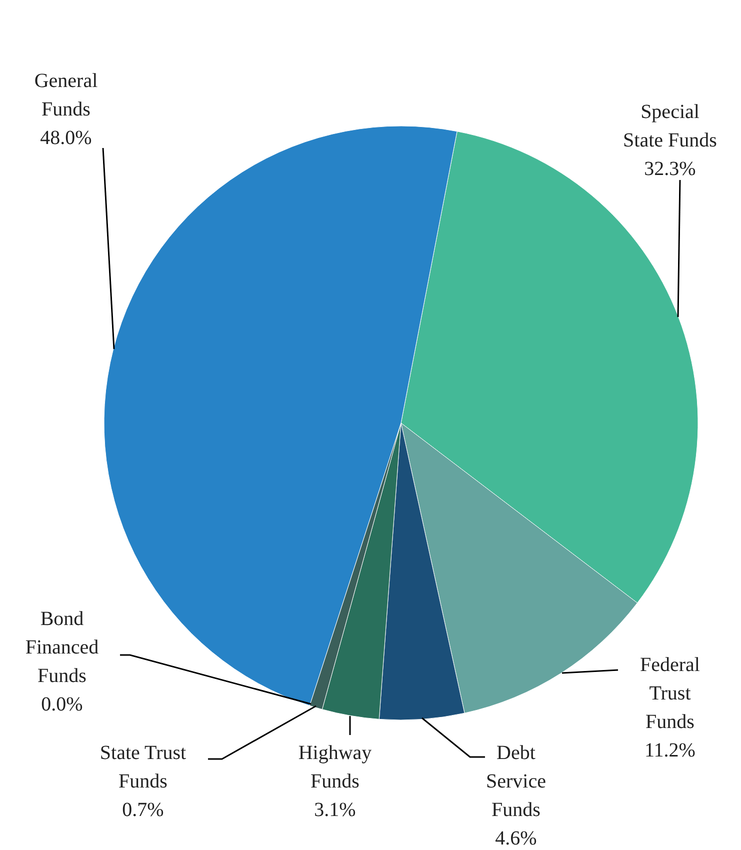 This screenshot has width=741, height=850. What do you see at coordinates (670, 169) in the screenshot?
I see `data-label: 32.3%` at bounding box center [670, 169].